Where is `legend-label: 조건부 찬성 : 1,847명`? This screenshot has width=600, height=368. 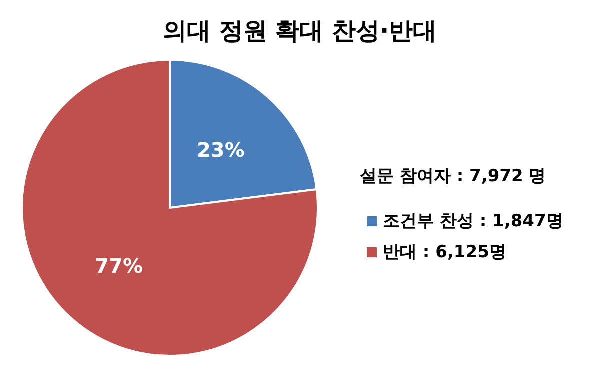
legend-label: 조건부 찬성 : 1,847명 is located at coordinates (473, 222).